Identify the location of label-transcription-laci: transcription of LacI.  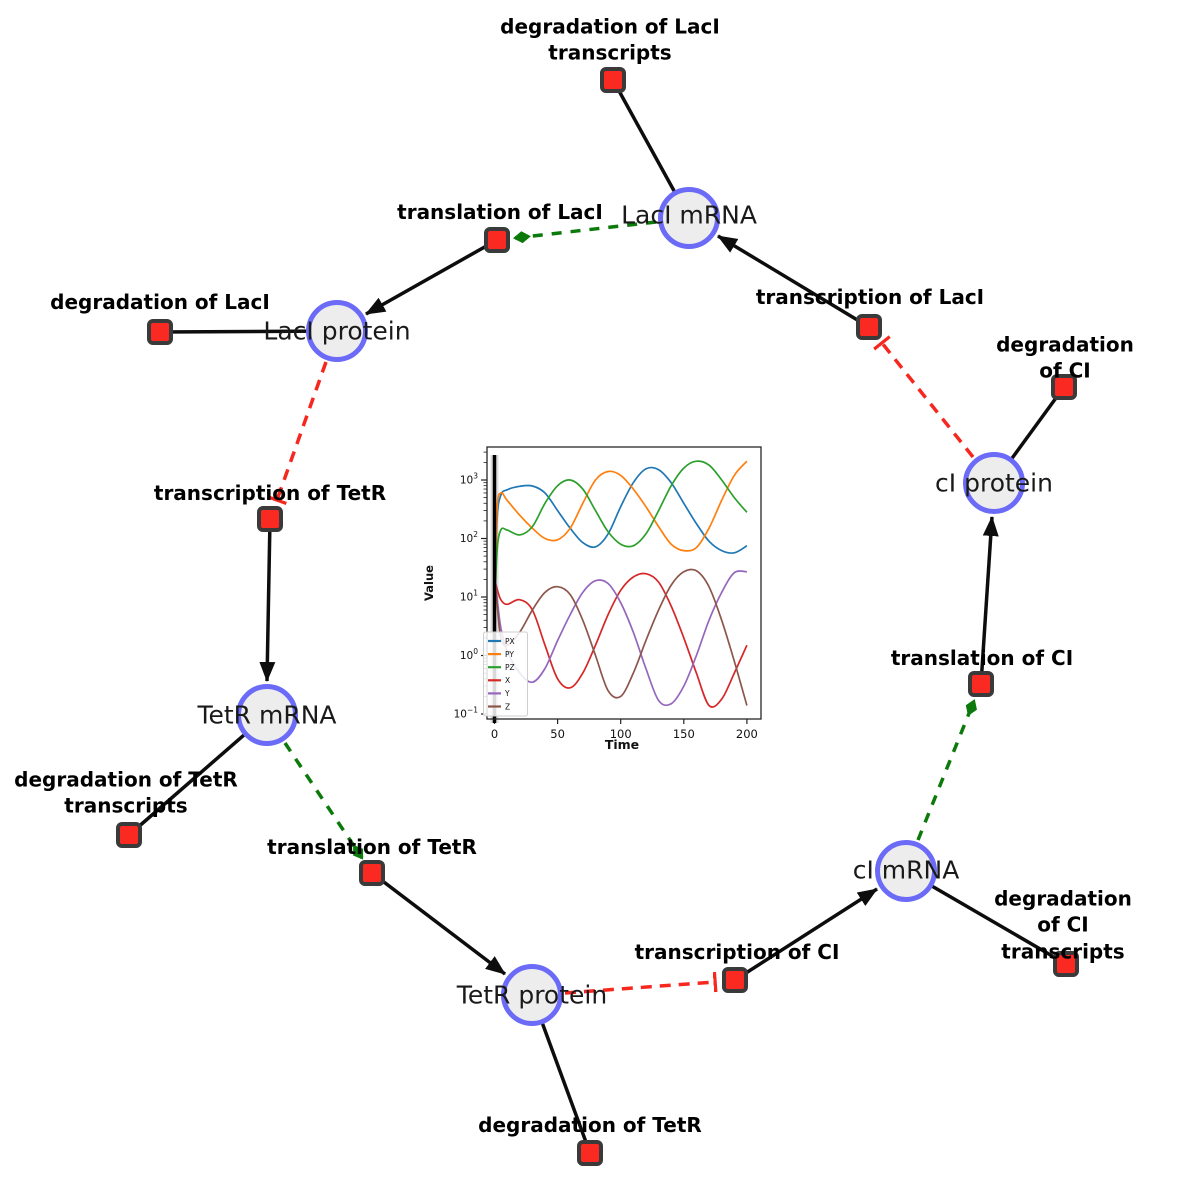
(870, 296).